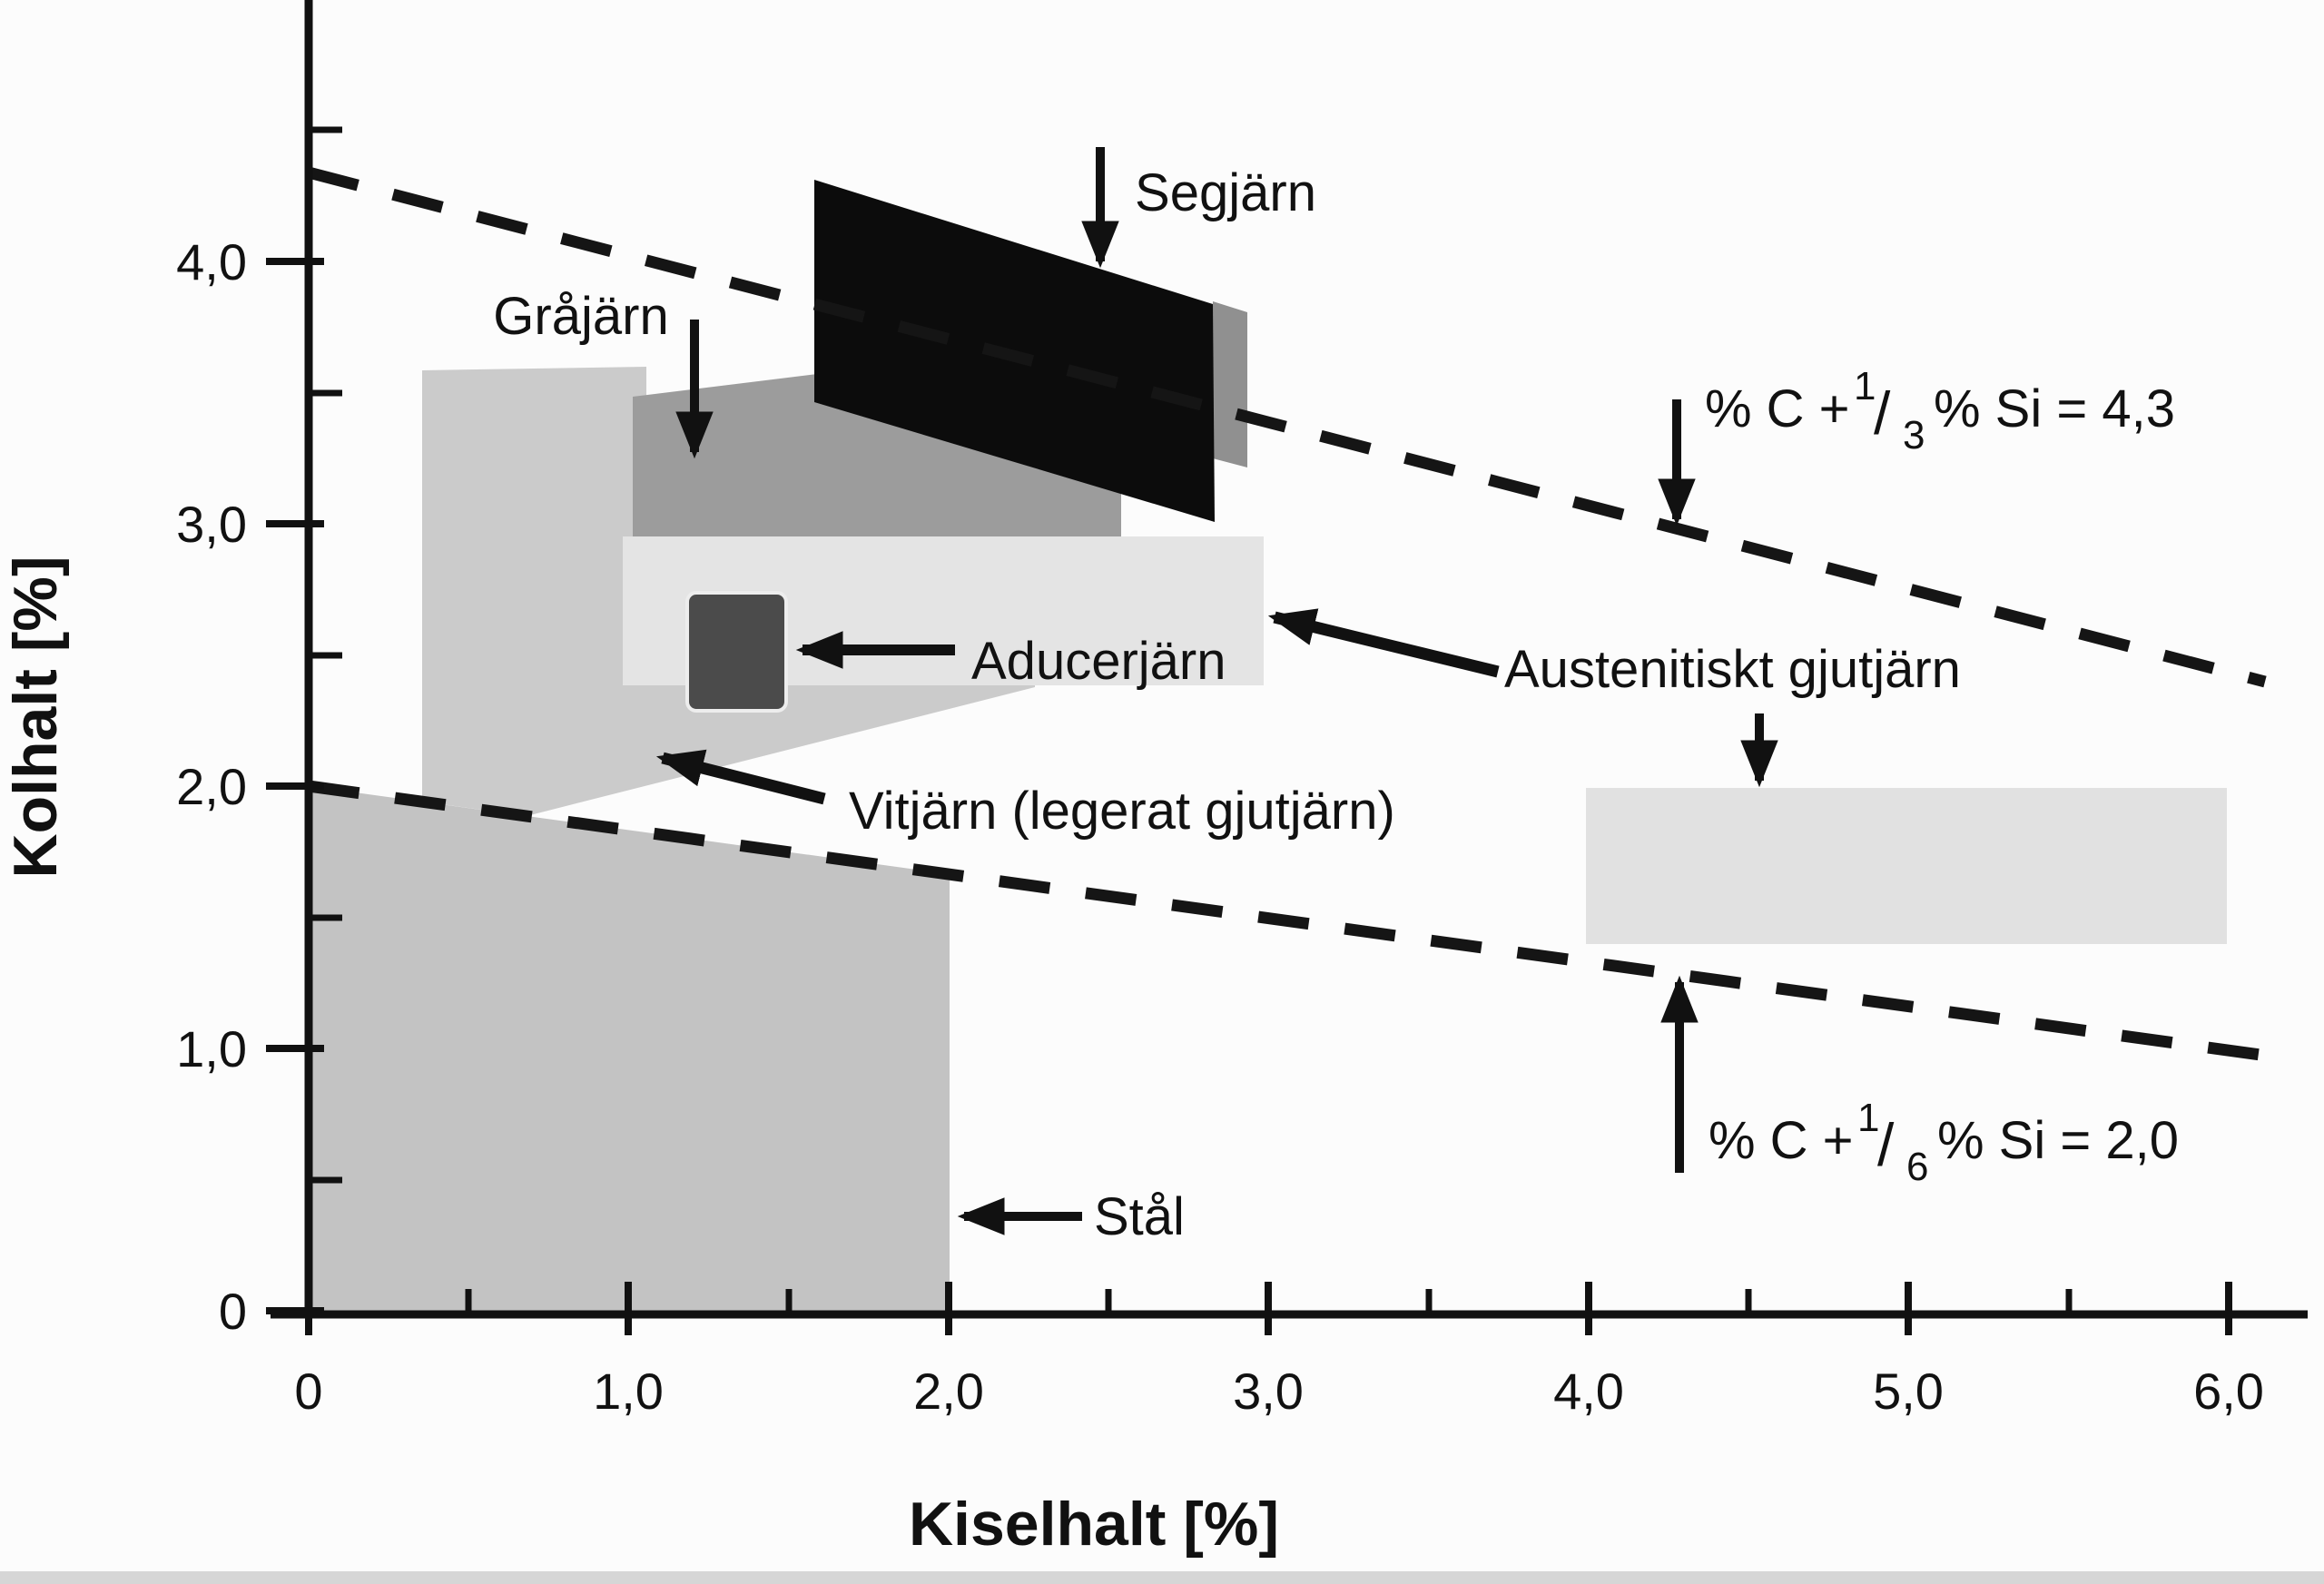 Image resolution: width=2324 pixels, height=1584 pixels. I want to click on x-tick-6: 6,0, so click(2228, 1391).